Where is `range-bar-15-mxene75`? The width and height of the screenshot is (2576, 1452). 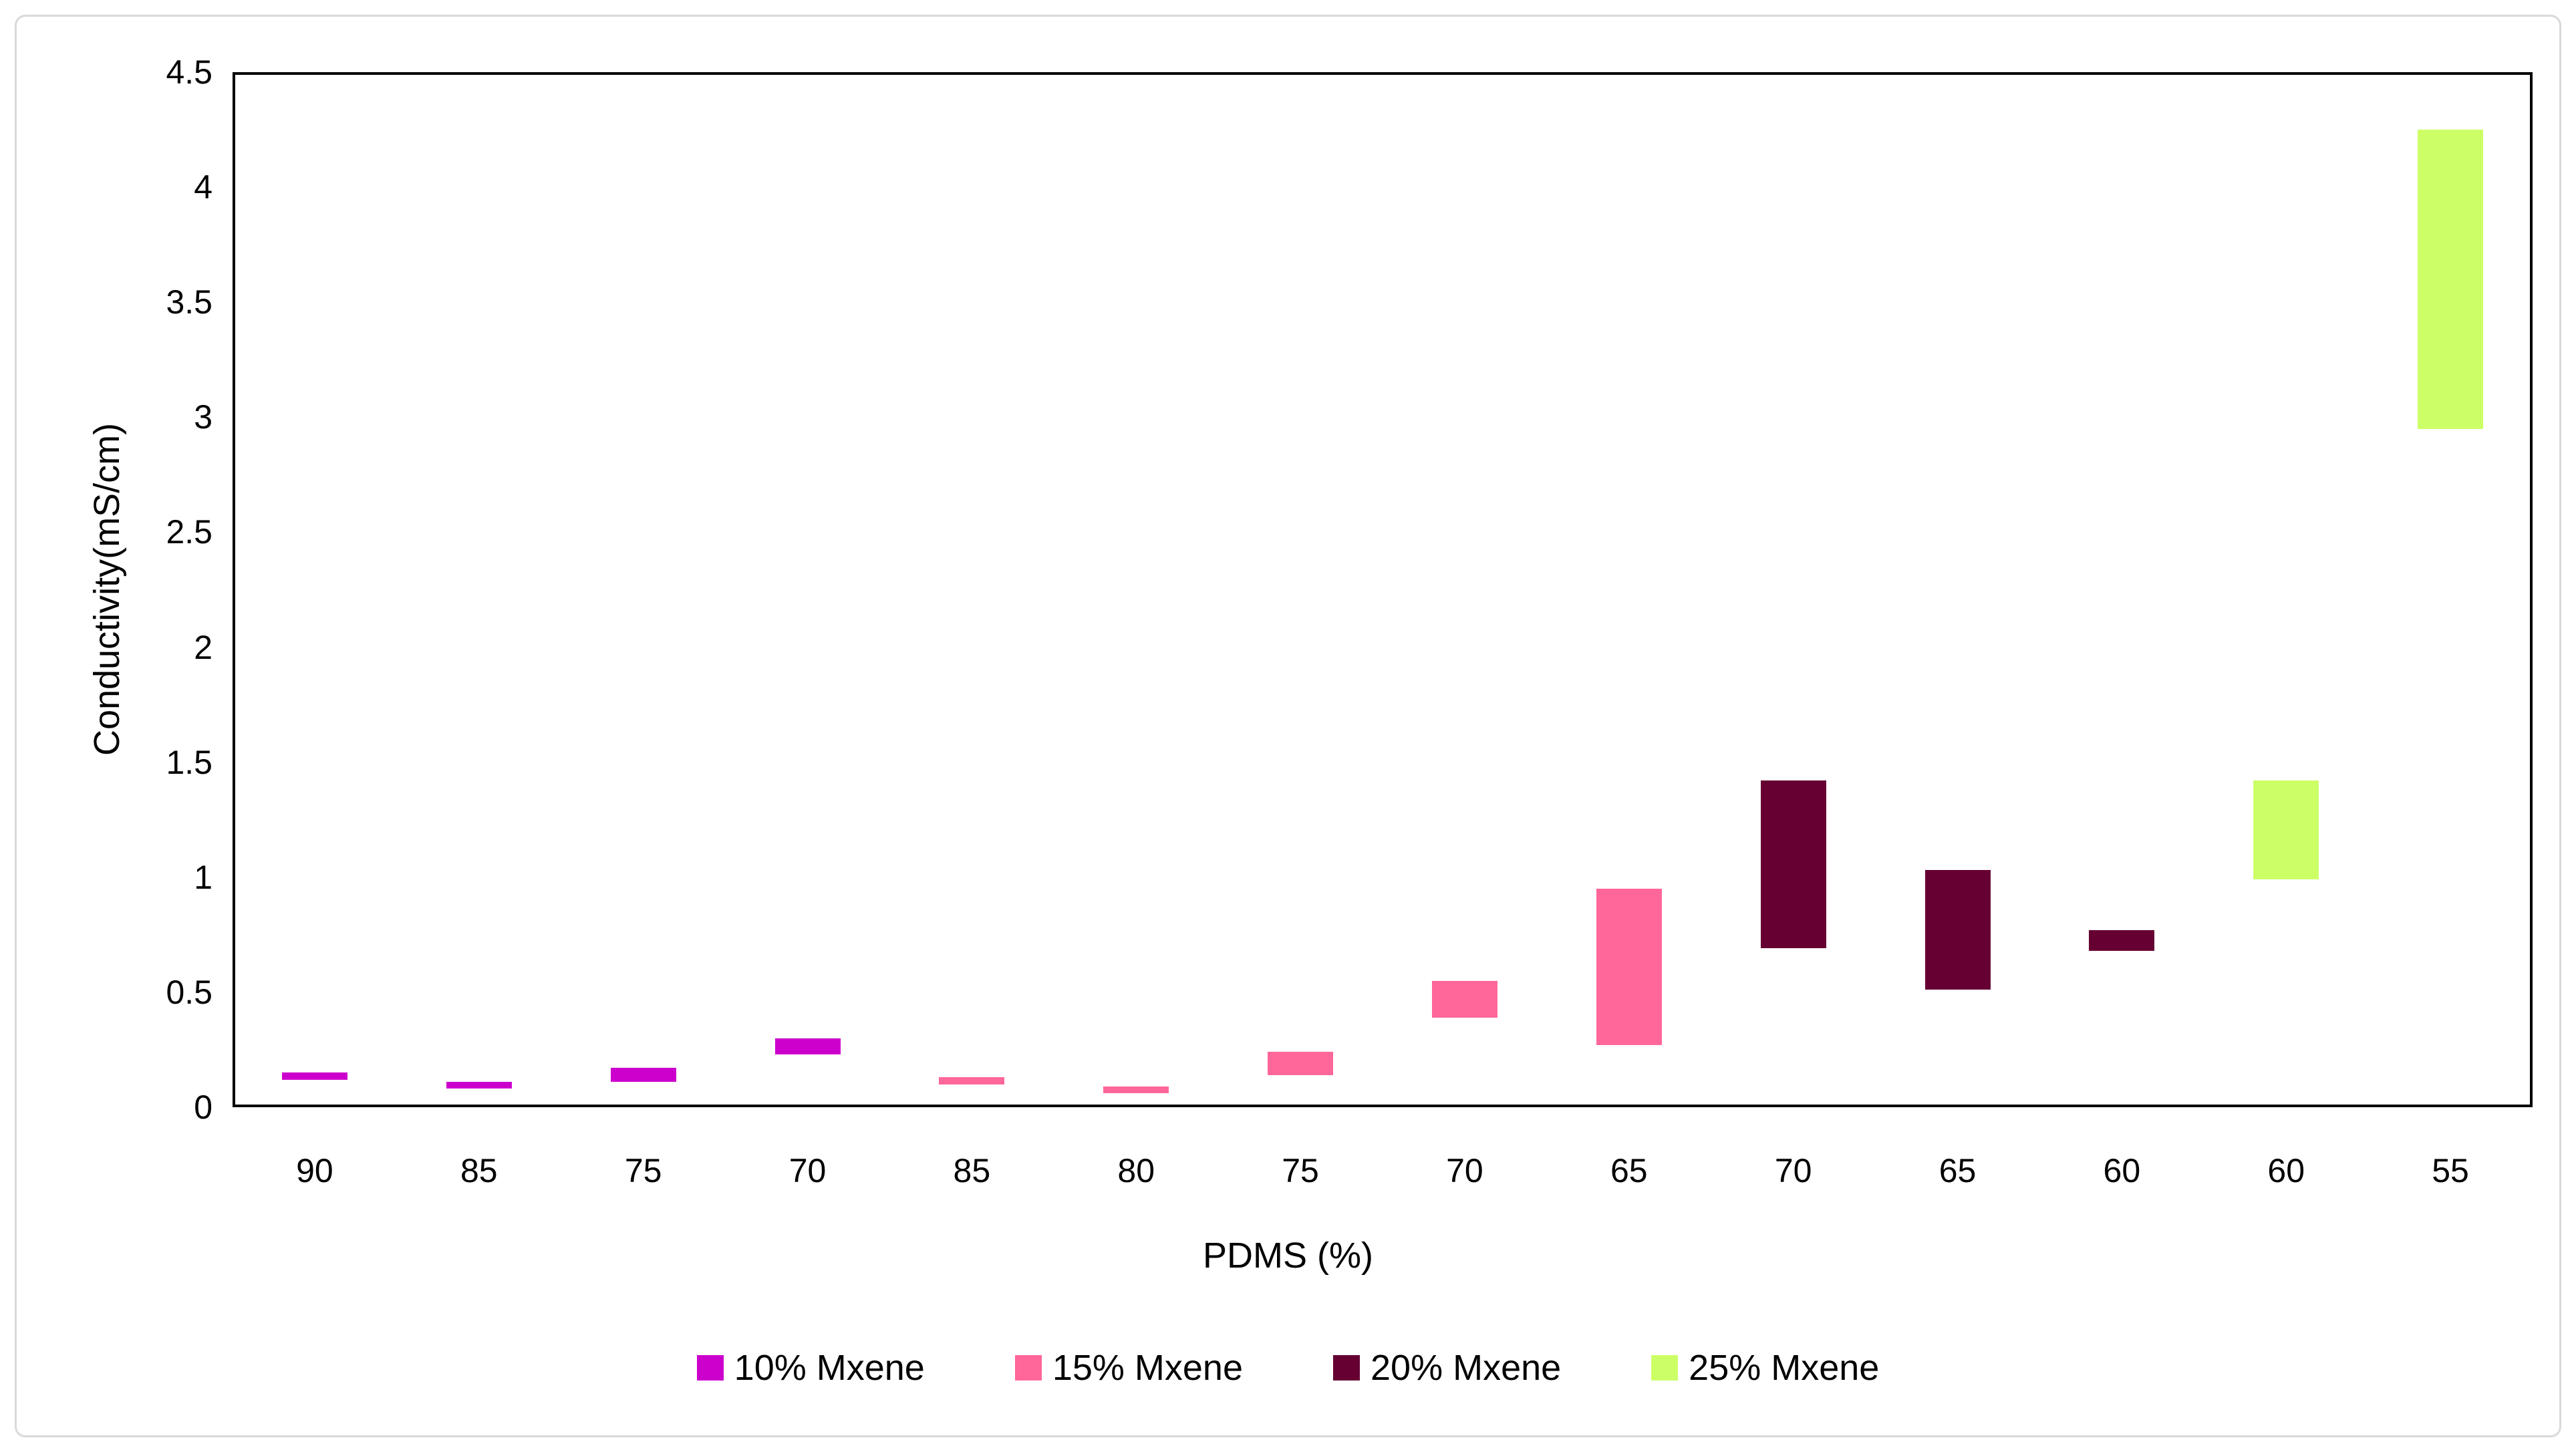
range-bar-15-mxene75 is located at coordinates (1301, 1064).